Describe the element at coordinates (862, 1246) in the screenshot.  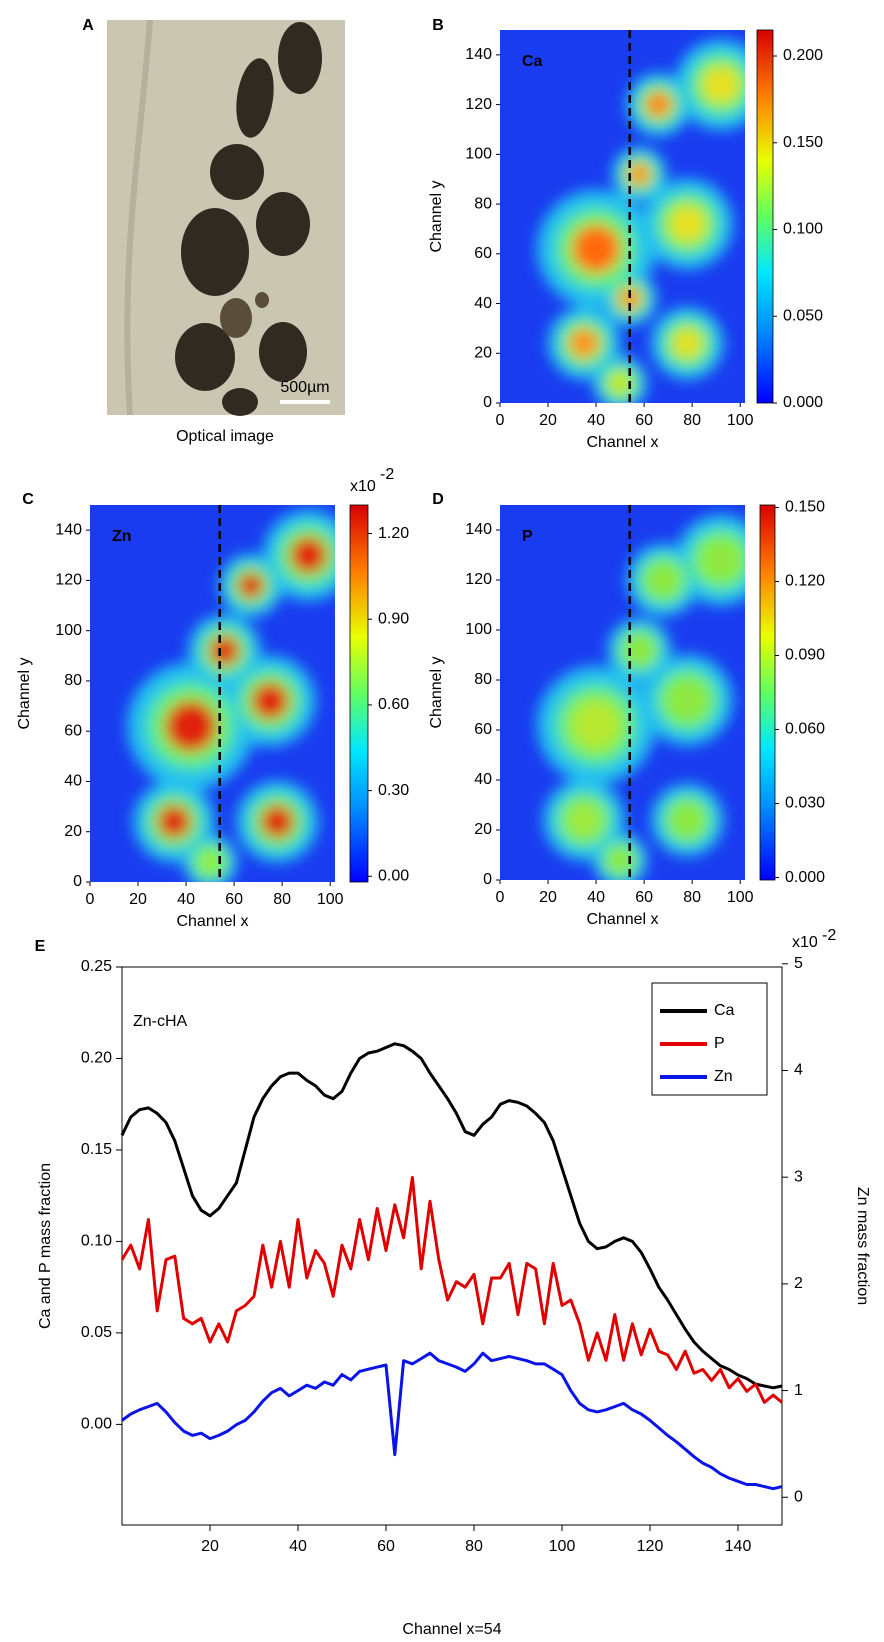
I see `y2-axis-title: Zn mass fraction` at that location.